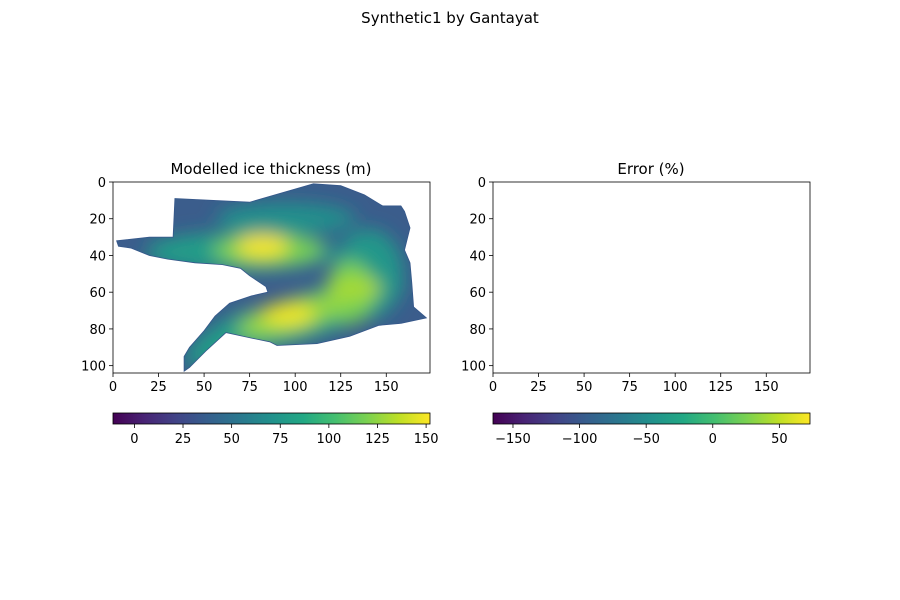 The width and height of the screenshot is (900, 600). Describe the element at coordinates (183, 439) in the screenshot. I see `colorbar-tick-label: 25` at that location.